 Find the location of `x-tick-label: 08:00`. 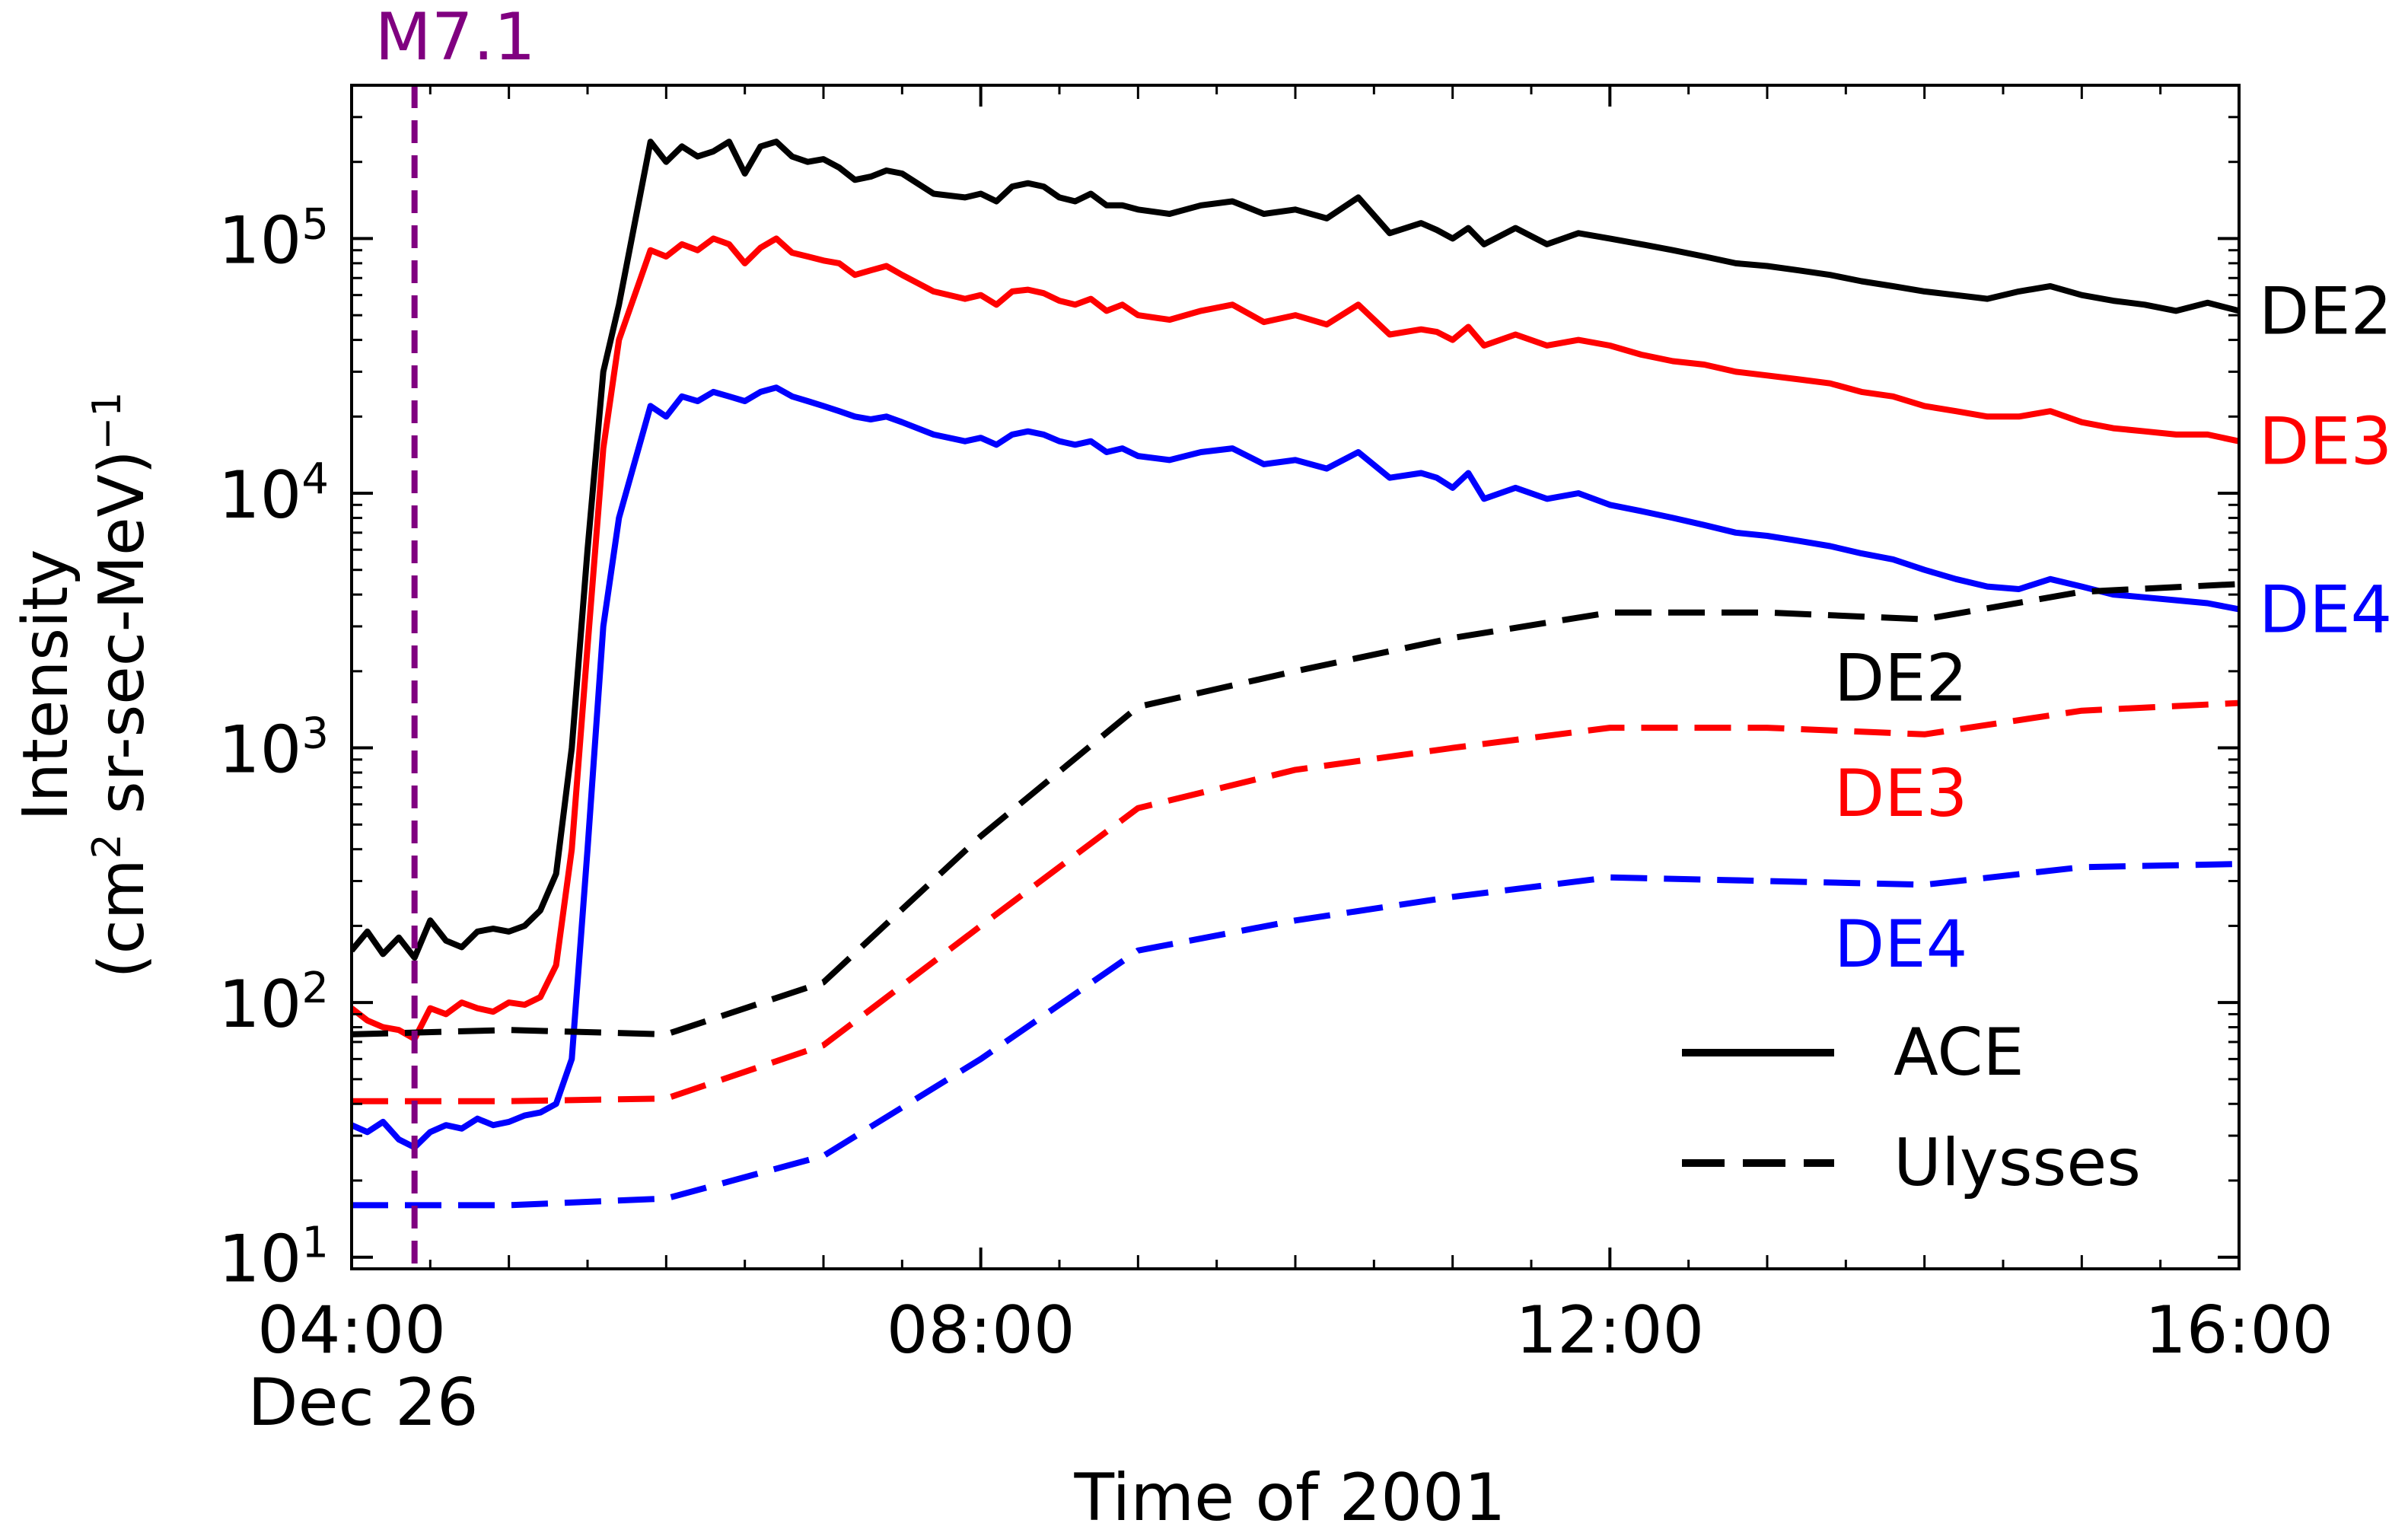

x-tick-label: 08:00 is located at coordinates (981, 1330).